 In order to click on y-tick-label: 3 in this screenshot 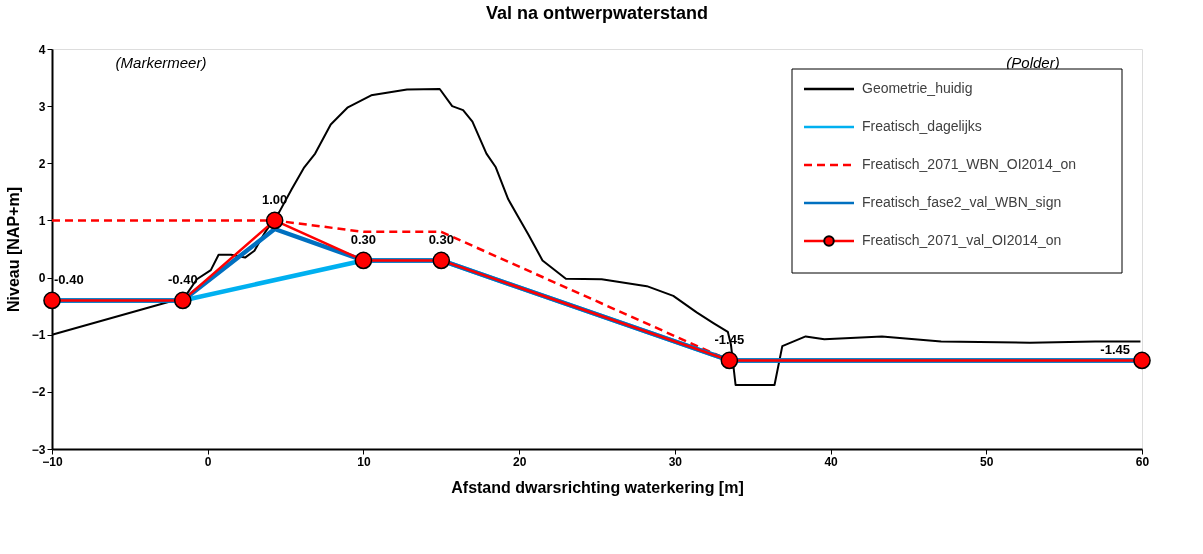, I will do `click(42, 106)`.